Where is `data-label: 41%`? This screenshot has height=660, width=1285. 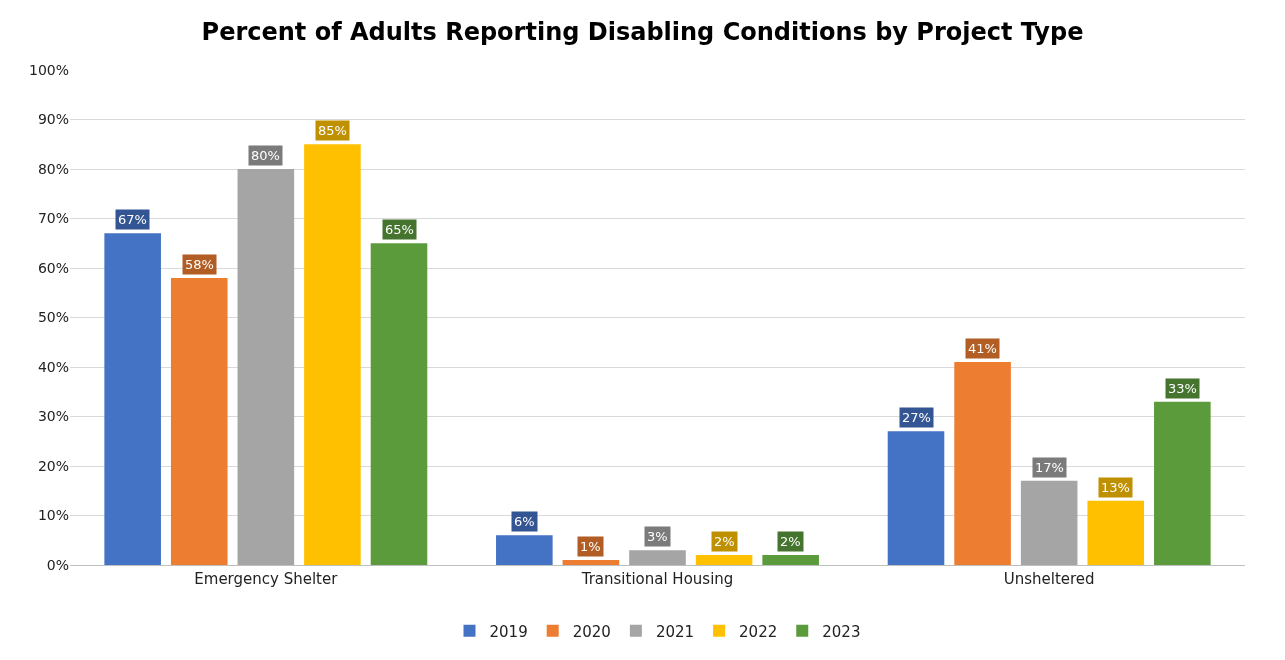
data-label: 41% is located at coordinates (982, 348).